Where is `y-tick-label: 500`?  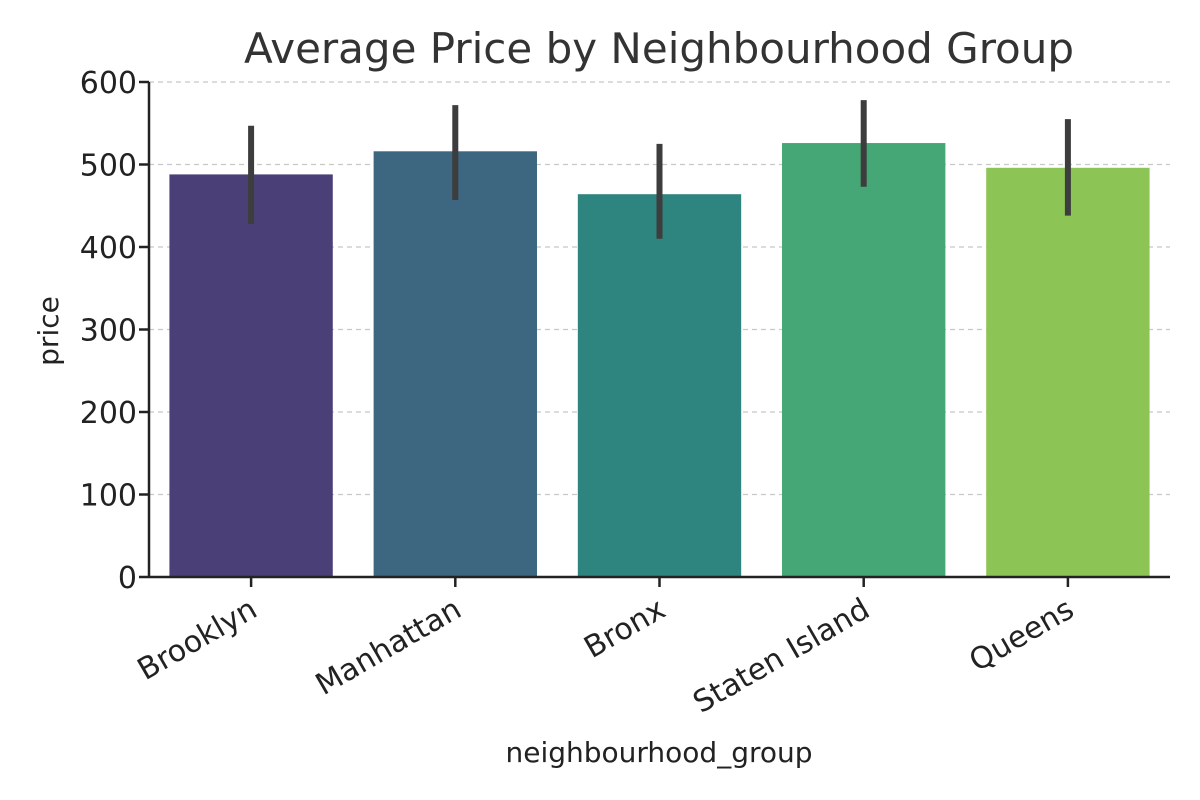
y-tick-label: 500 is located at coordinates (108, 166).